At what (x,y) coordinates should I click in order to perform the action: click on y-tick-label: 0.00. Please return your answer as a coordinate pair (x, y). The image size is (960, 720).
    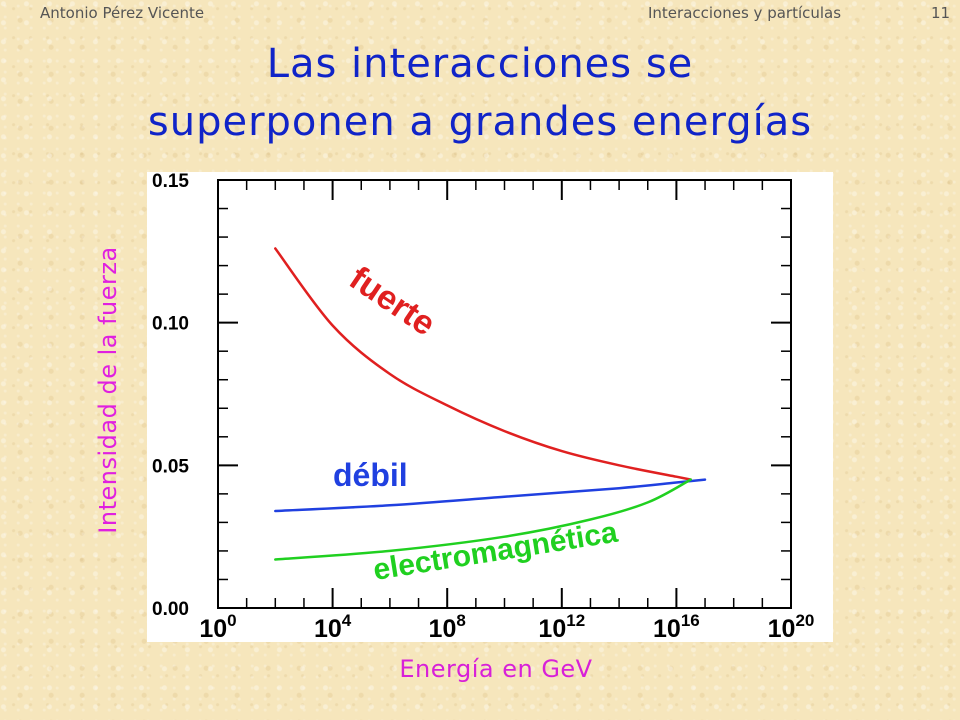
    Looking at the image, I should click on (170, 609).